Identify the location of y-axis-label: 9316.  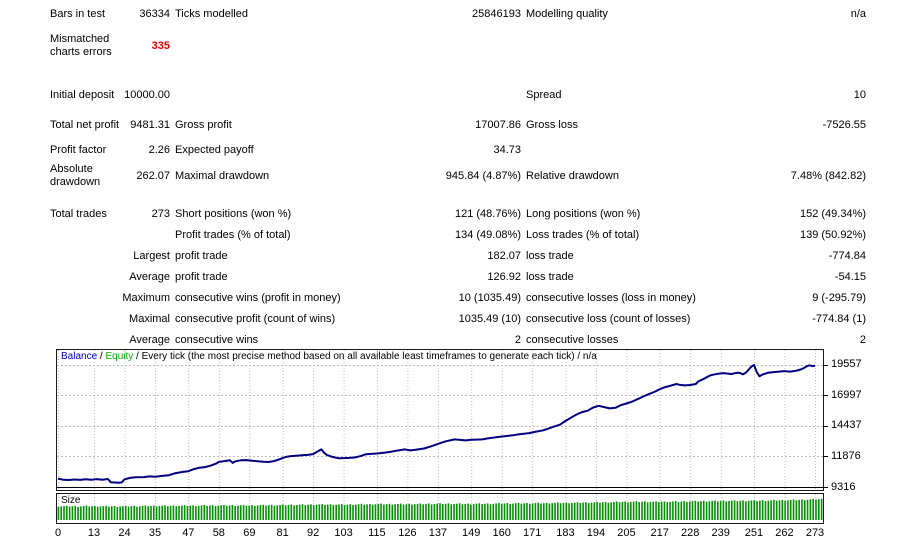
(843, 486).